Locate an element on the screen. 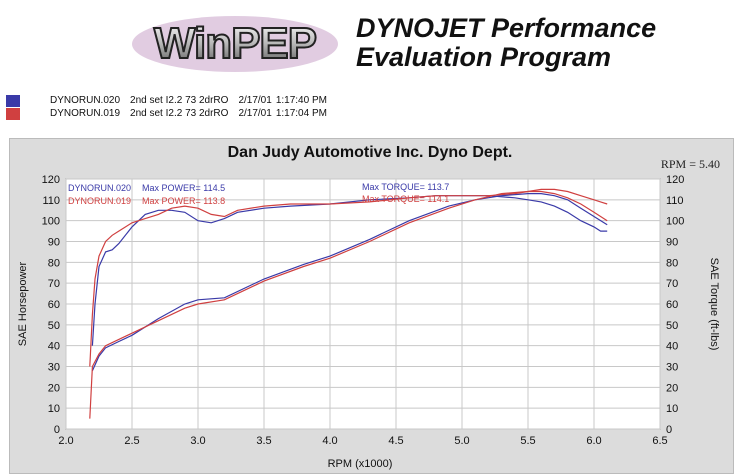 This screenshot has width=741, height=476. y-tick-label-right: 10 is located at coordinates (672, 409).